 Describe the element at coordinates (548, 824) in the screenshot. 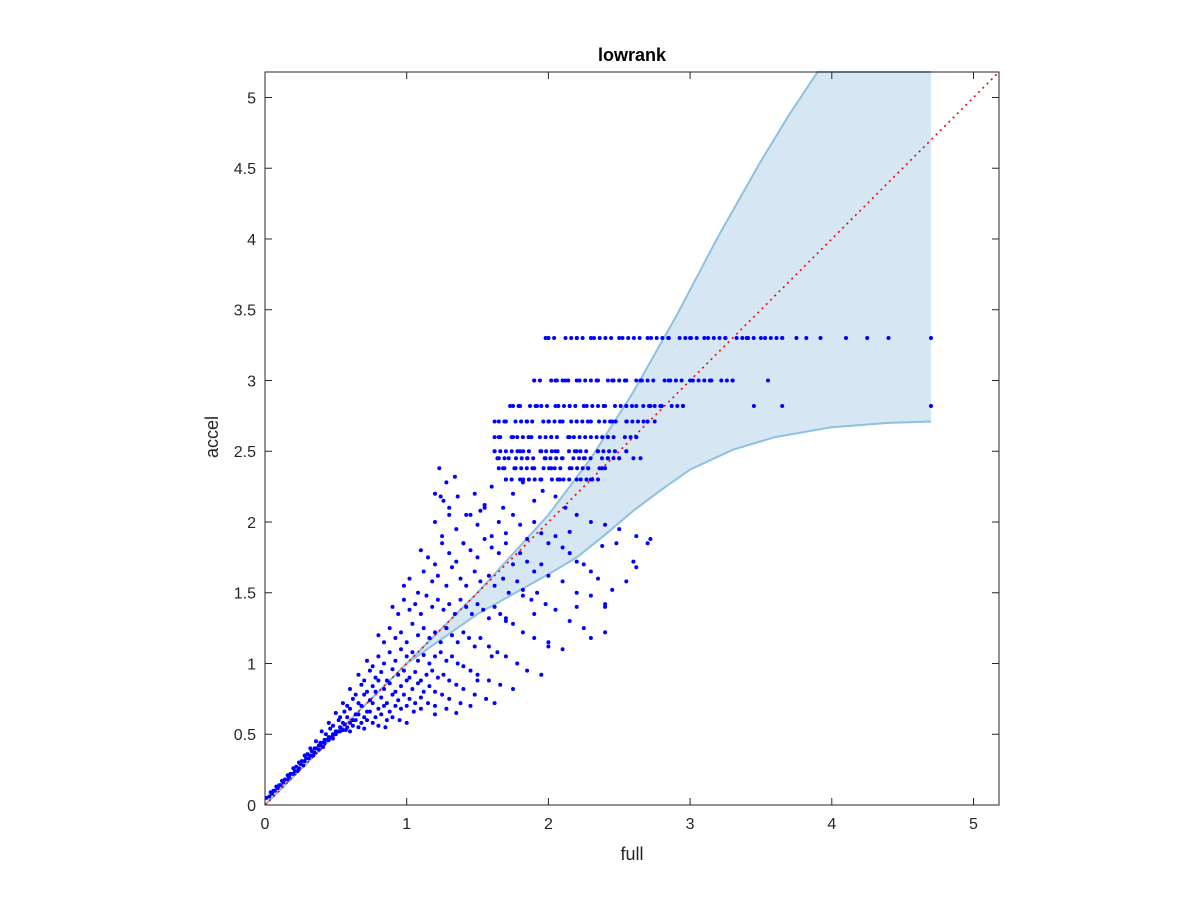

I see `x-tick-label: 2` at that location.